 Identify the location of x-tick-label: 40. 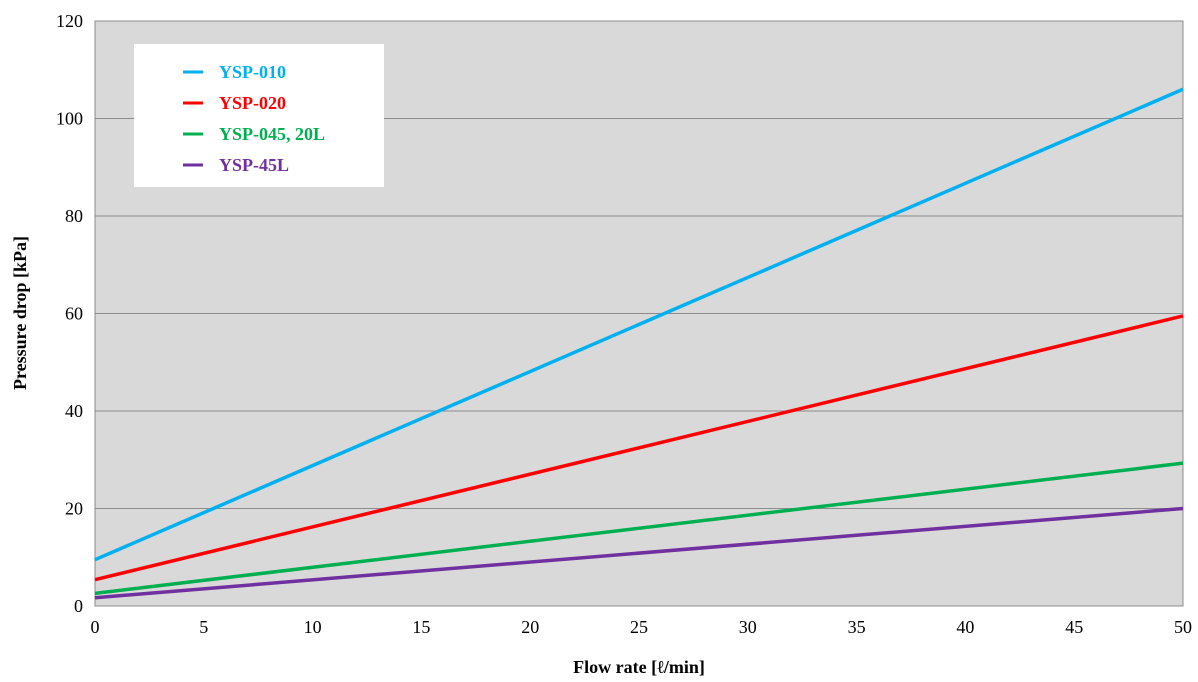
(965, 627).